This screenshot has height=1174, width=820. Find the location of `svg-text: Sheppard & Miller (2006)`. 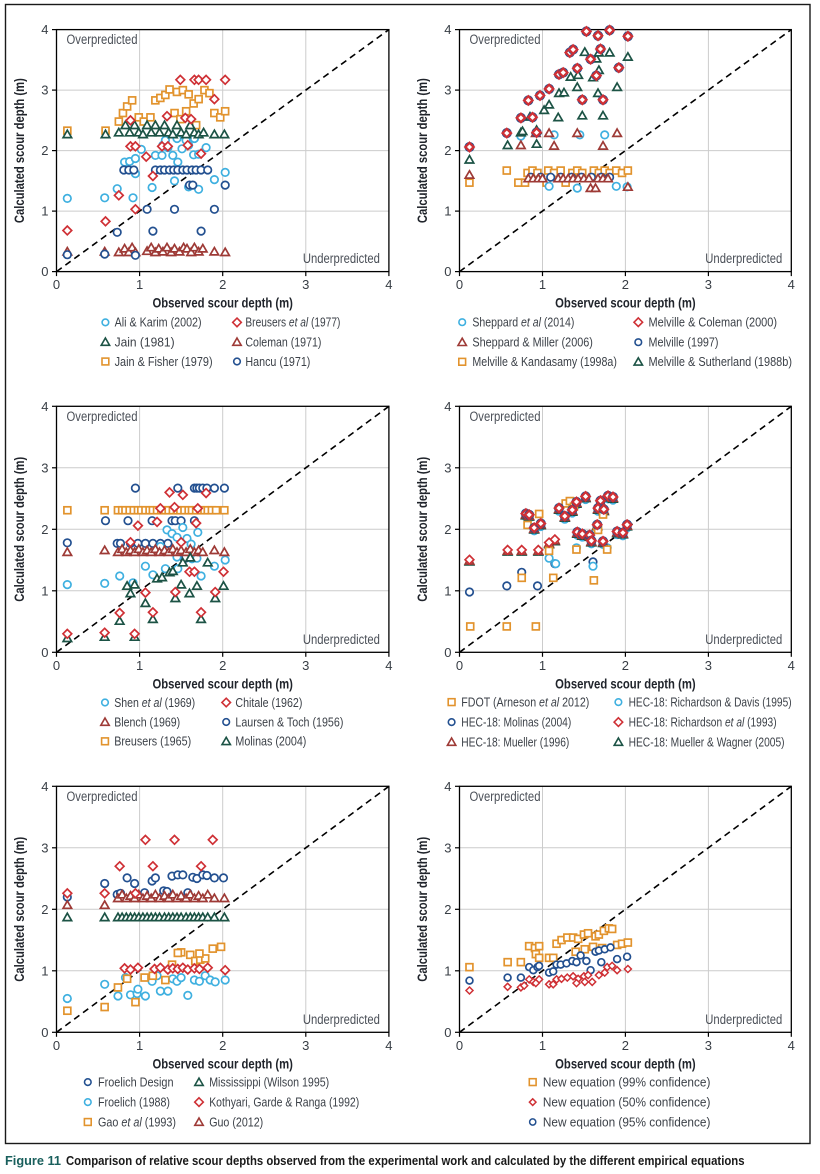

svg-text: Sheppard & Miller (2006) is located at coordinates (532, 342).